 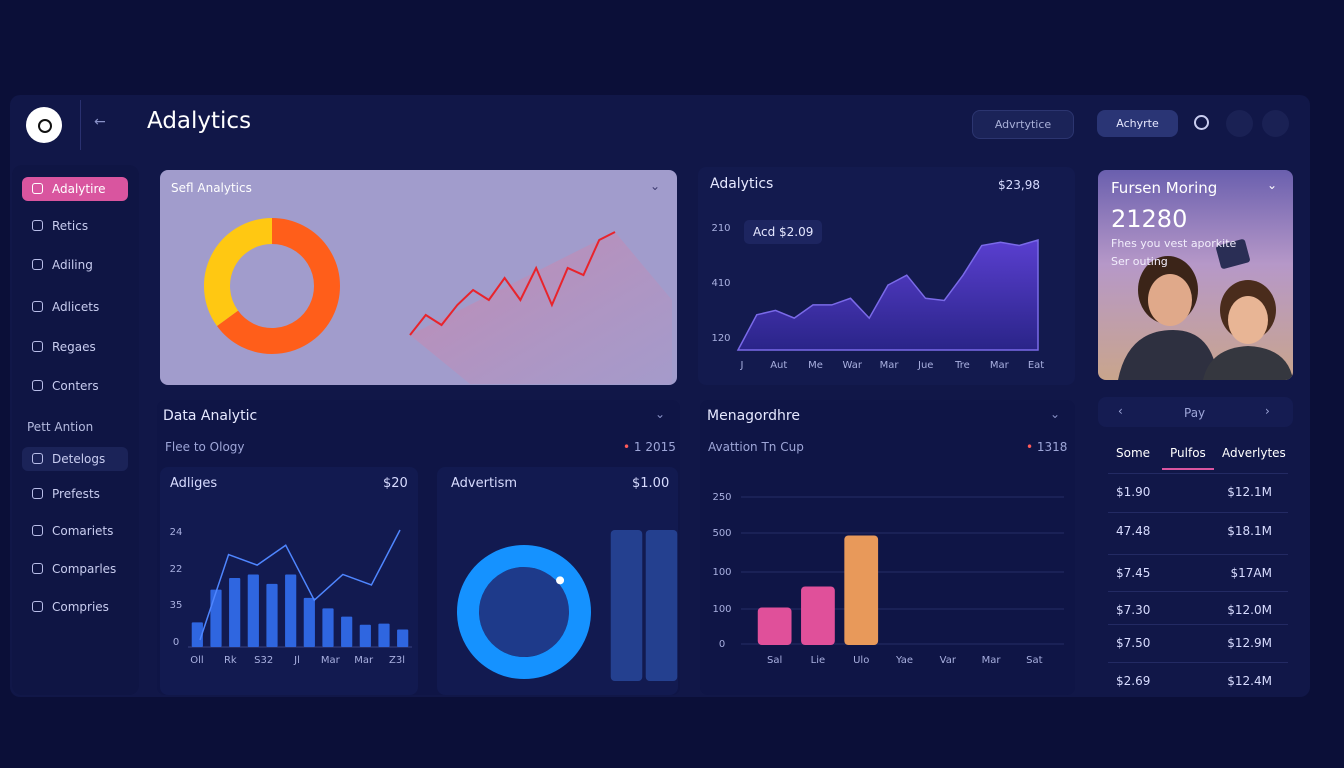 I want to click on promo-photo, so click(x=1205, y=309).